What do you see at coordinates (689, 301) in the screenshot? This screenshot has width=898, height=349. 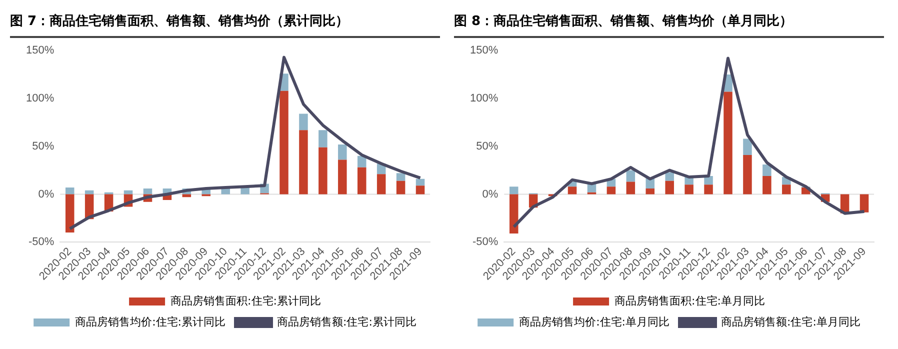 I see `legend-label: 商品房销售面积:住宅:单月同比` at bounding box center [689, 301].